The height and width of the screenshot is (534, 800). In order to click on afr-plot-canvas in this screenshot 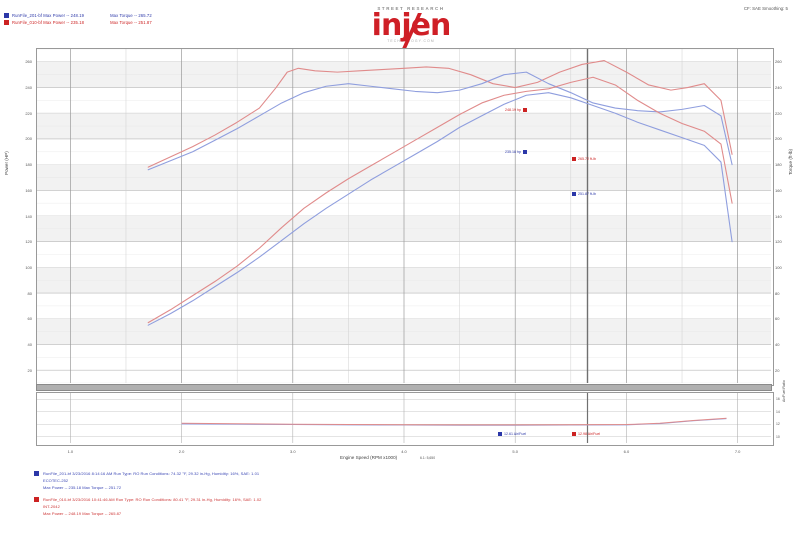, I will do `click(405, 419)`.